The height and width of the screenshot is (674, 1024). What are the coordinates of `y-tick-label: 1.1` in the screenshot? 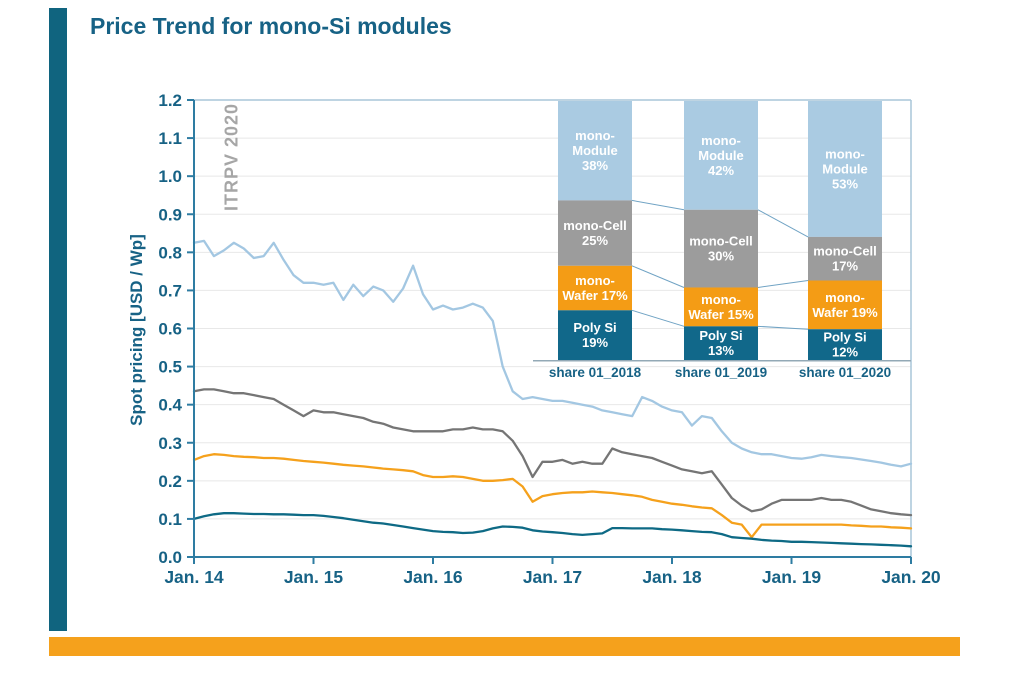 It's located at (170, 138).